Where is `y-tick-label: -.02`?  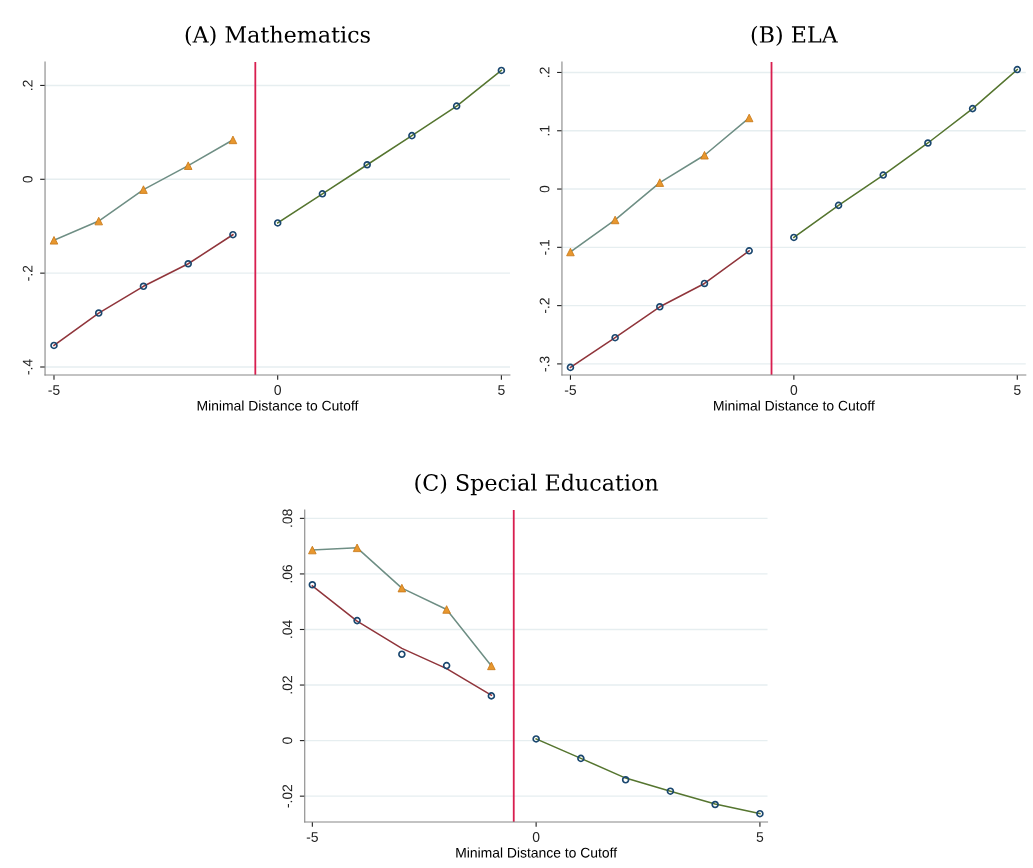
y-tick-label: -.02 is located at coordinates (287, 796).